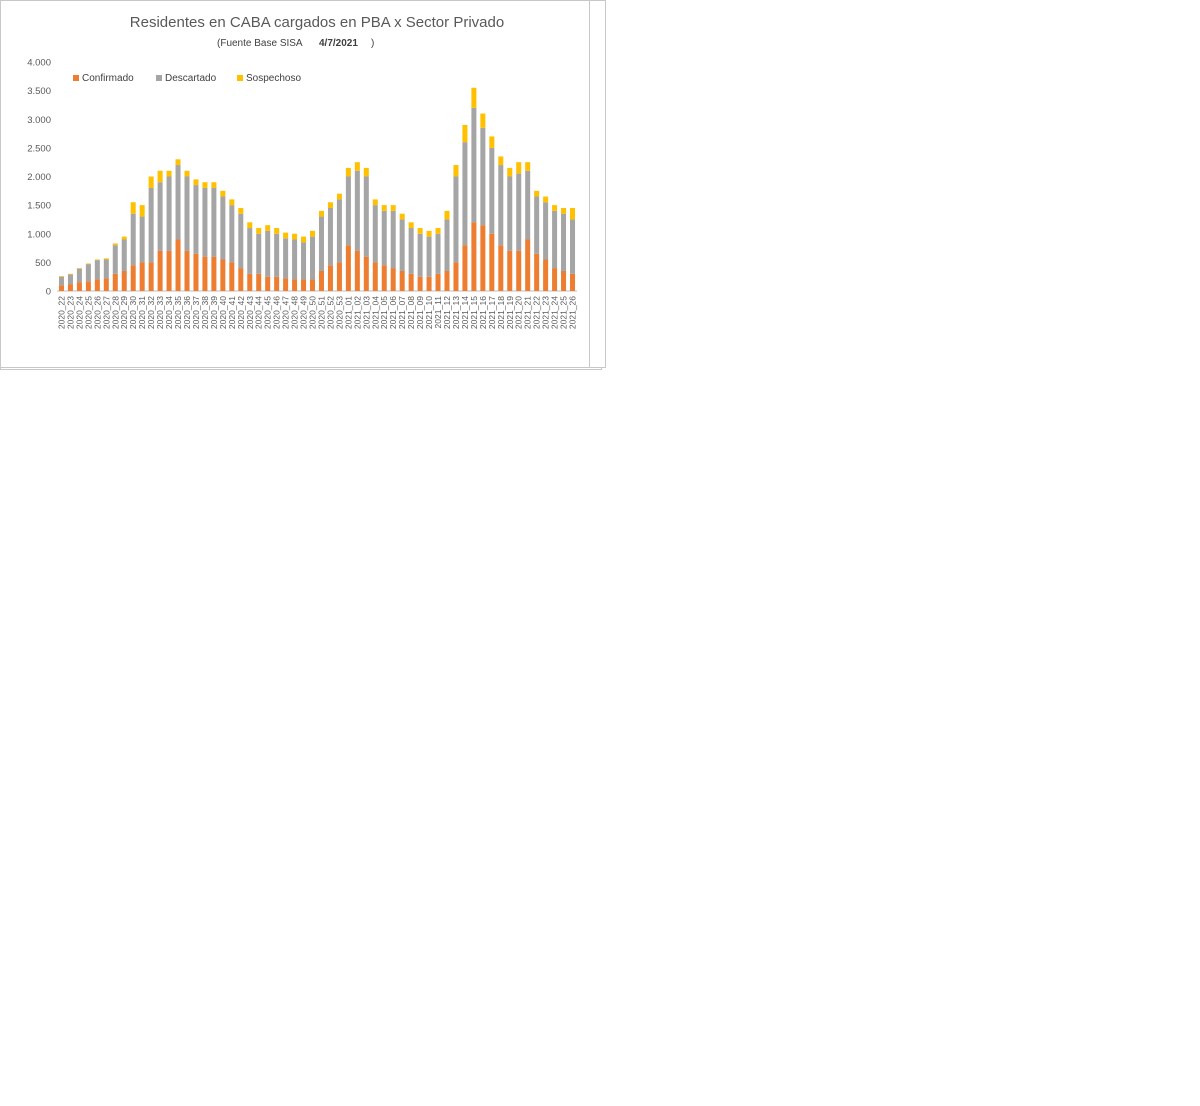  Describe the element at coordinates (106, 312) in the screenshot. I see `x-tick-label: 2020_27` at that location.